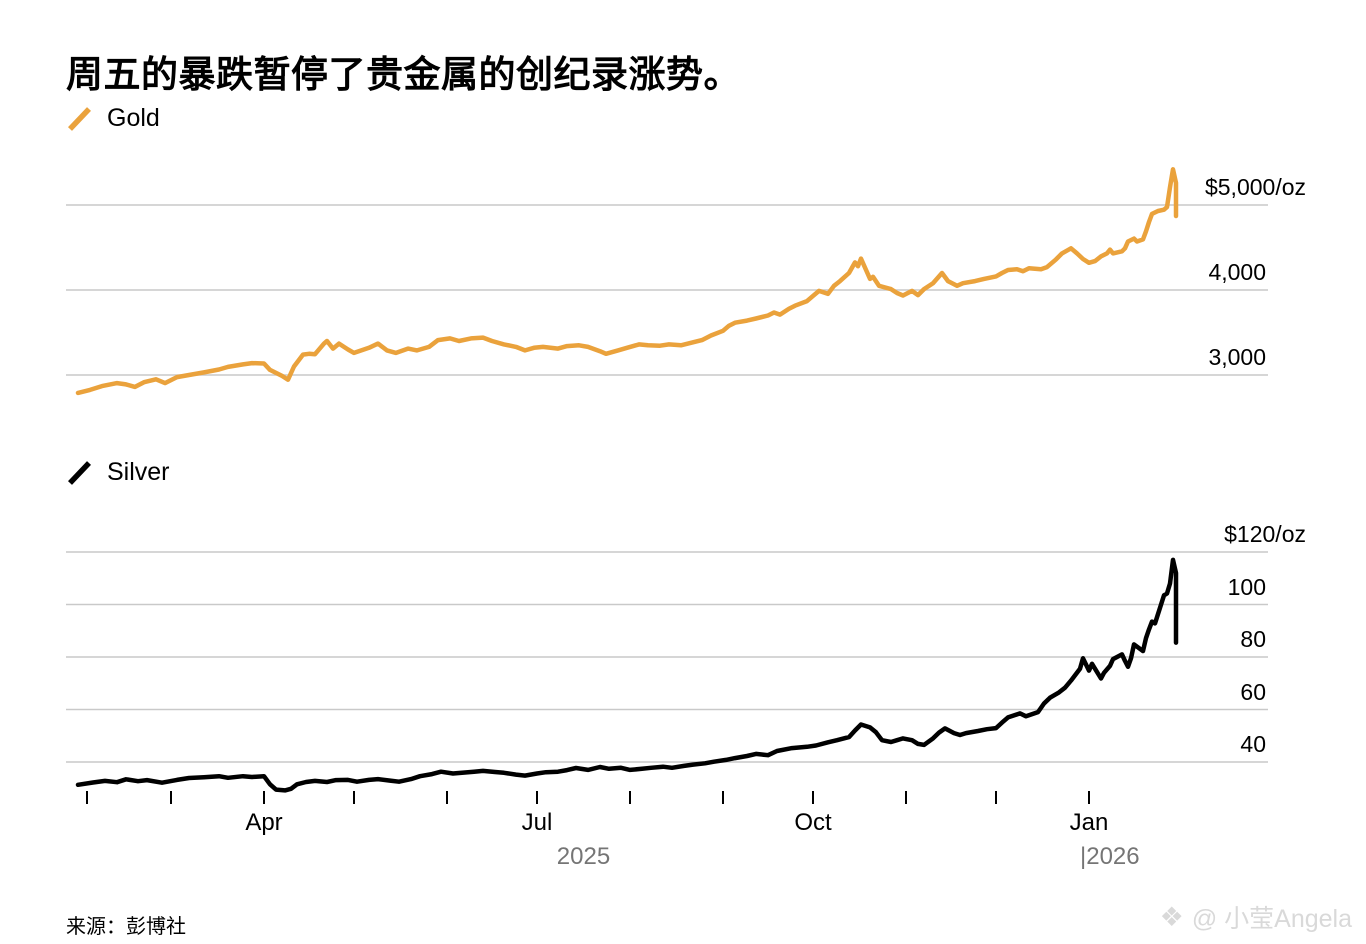  Describe the element at coordinates (1237, 357) in the screenshot. I see `gold-axis-label: 3,000` at that location.